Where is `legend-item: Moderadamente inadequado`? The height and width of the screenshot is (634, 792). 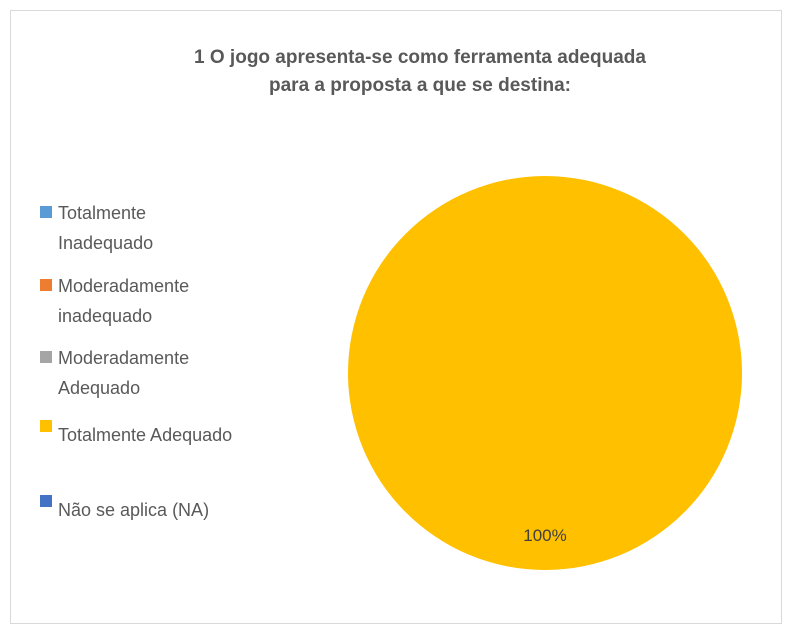 legend-item: Moderadamente inadequado is located at coordinates (125, 301).